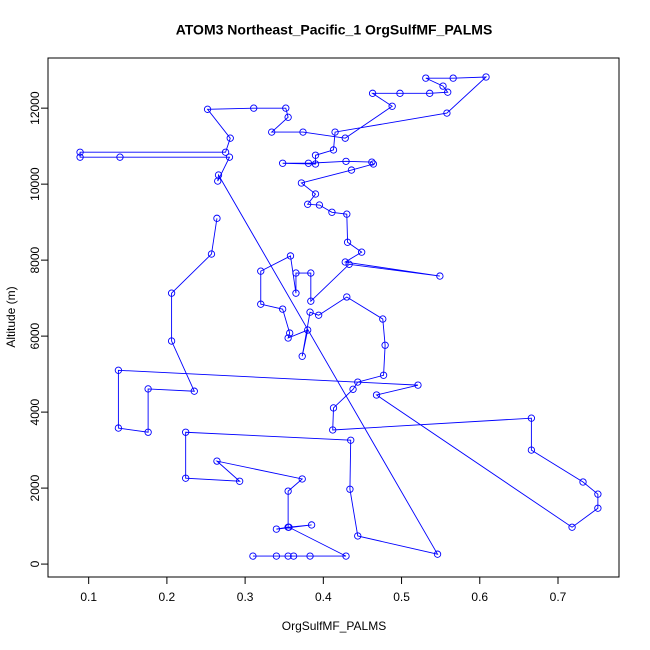 Image resolution: width=650 pixels, height=650 pixels. What do you see at coordinates (11, 316) in the screenshot?
I see `y-axis-label: Altitude (m)` at bounding box center [11, 316].